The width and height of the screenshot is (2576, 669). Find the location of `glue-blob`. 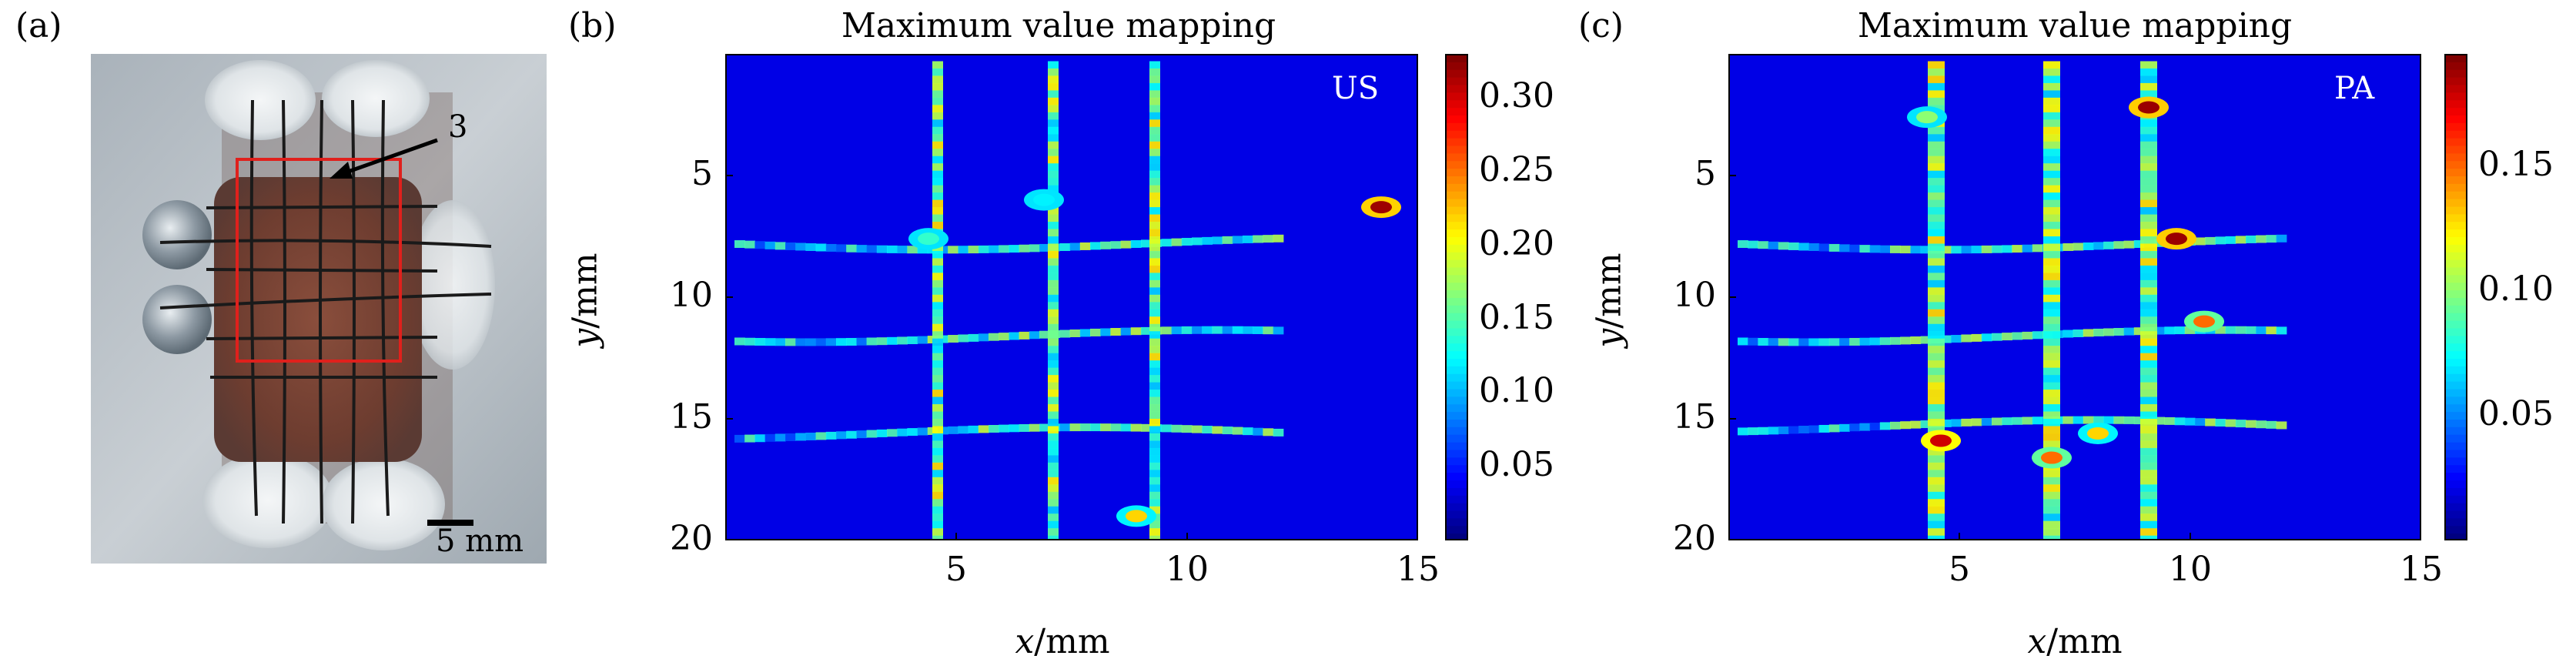

glue-blob is located at coordinates (383, 504).